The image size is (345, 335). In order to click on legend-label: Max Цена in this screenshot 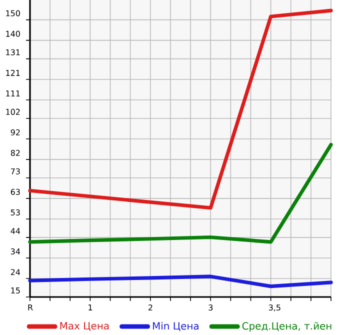, I will do `click(84, 326)`.